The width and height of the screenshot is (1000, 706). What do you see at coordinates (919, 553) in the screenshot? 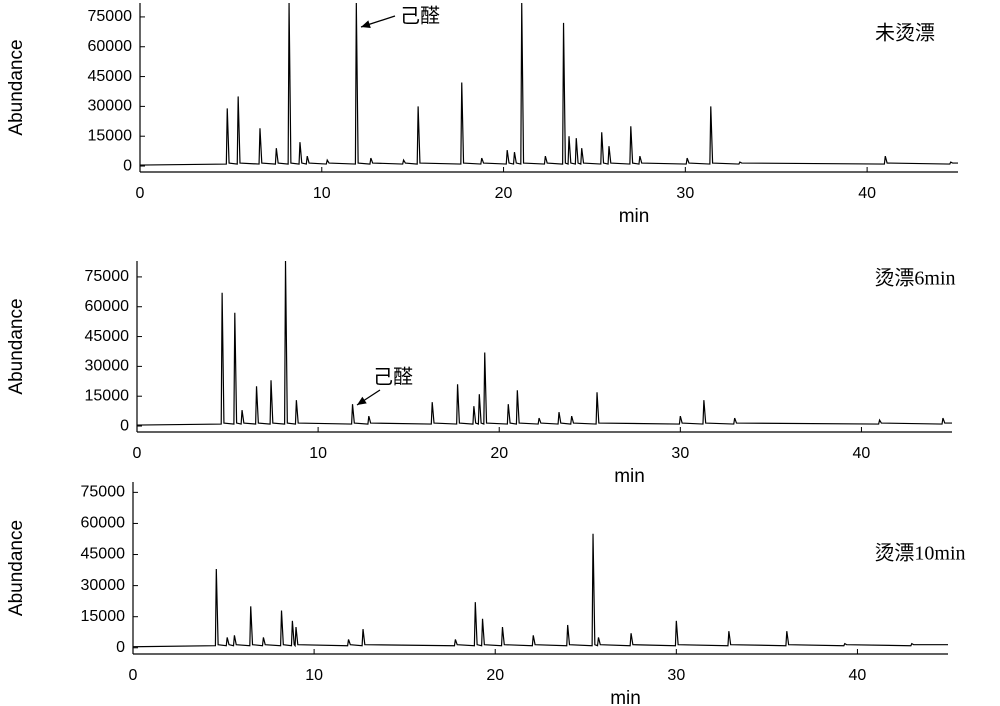
I see `panel-title: 烫漂10min` at bounding box center [919, 553].